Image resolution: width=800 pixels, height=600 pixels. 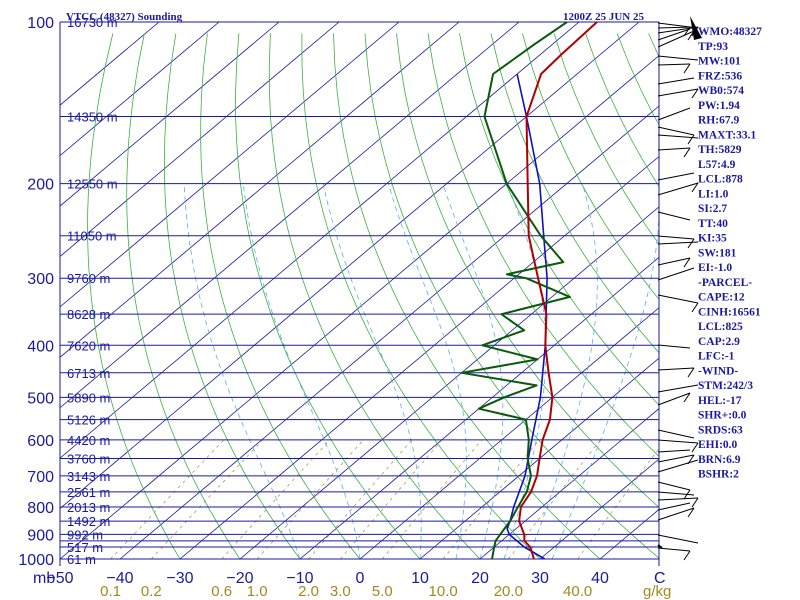 What do you see at coordinates (725, 283) in the screenshot?
I see `stat-parcel_hdr: -PARCEL-` at bounding box center [725, 283].